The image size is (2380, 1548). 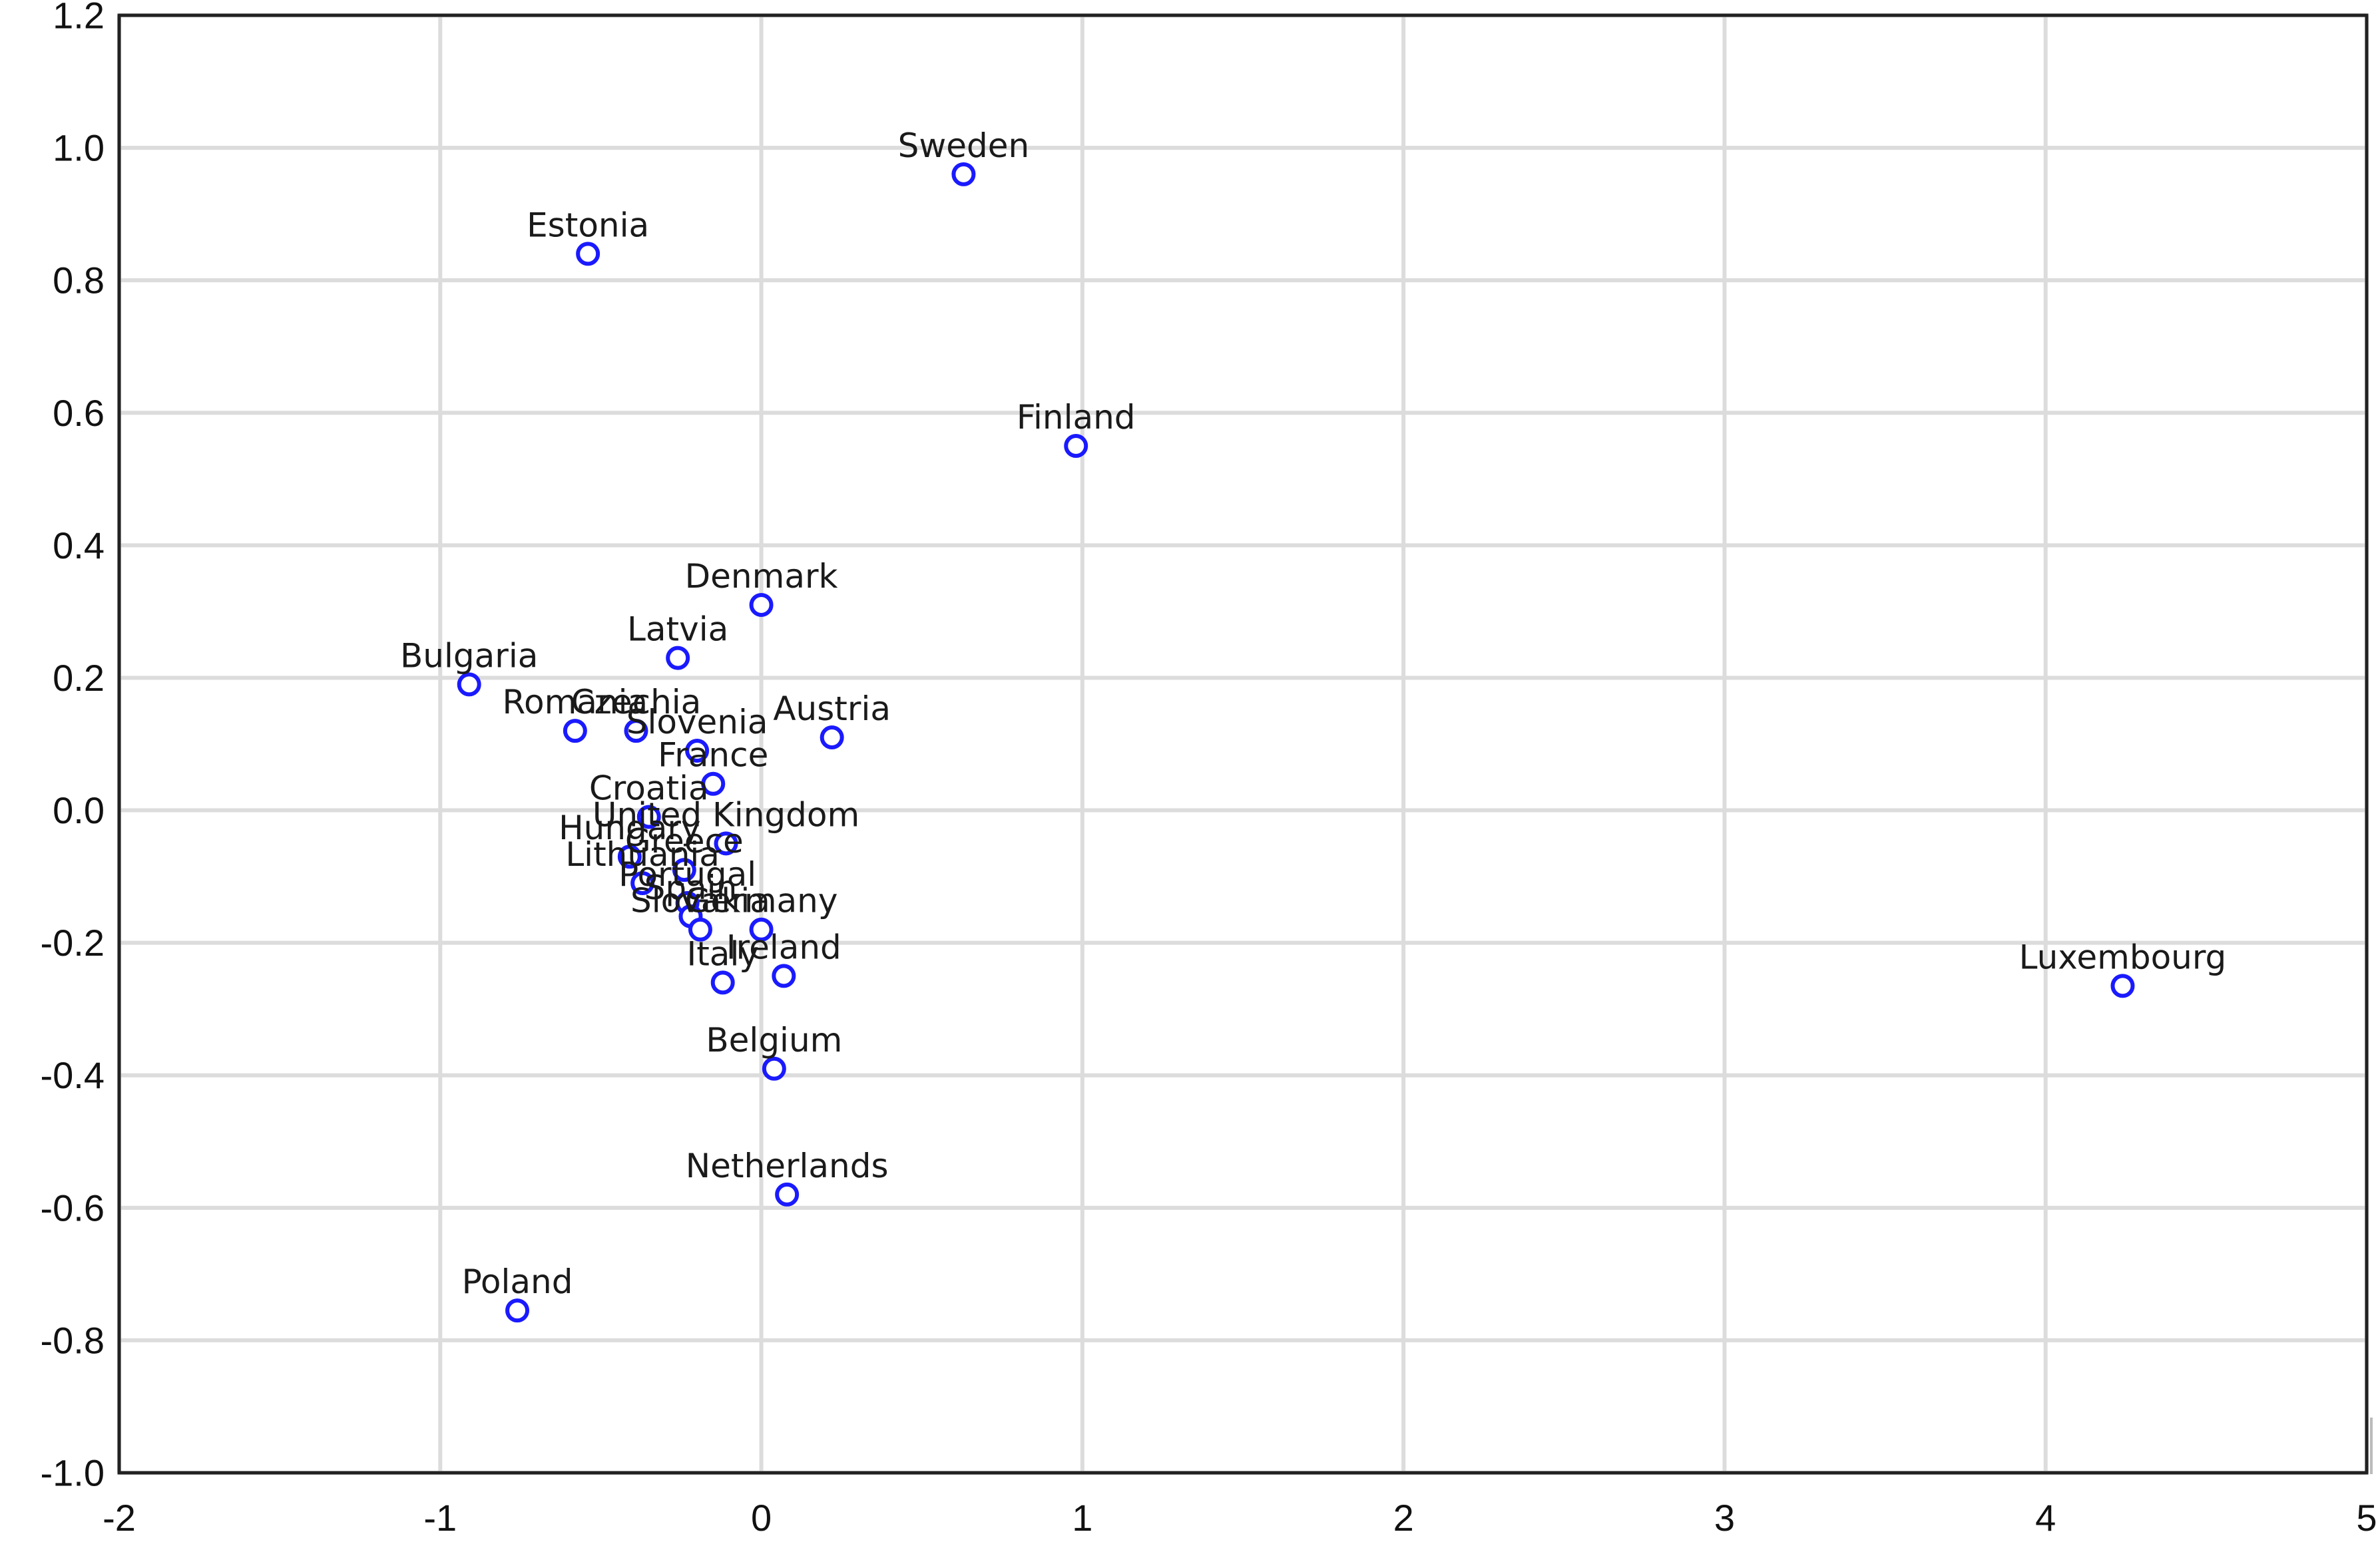 What do you see at coordinates (119, 1518) in the screenshot?
I see `x-tick-label: -2` at bounding box center [119, 1518].